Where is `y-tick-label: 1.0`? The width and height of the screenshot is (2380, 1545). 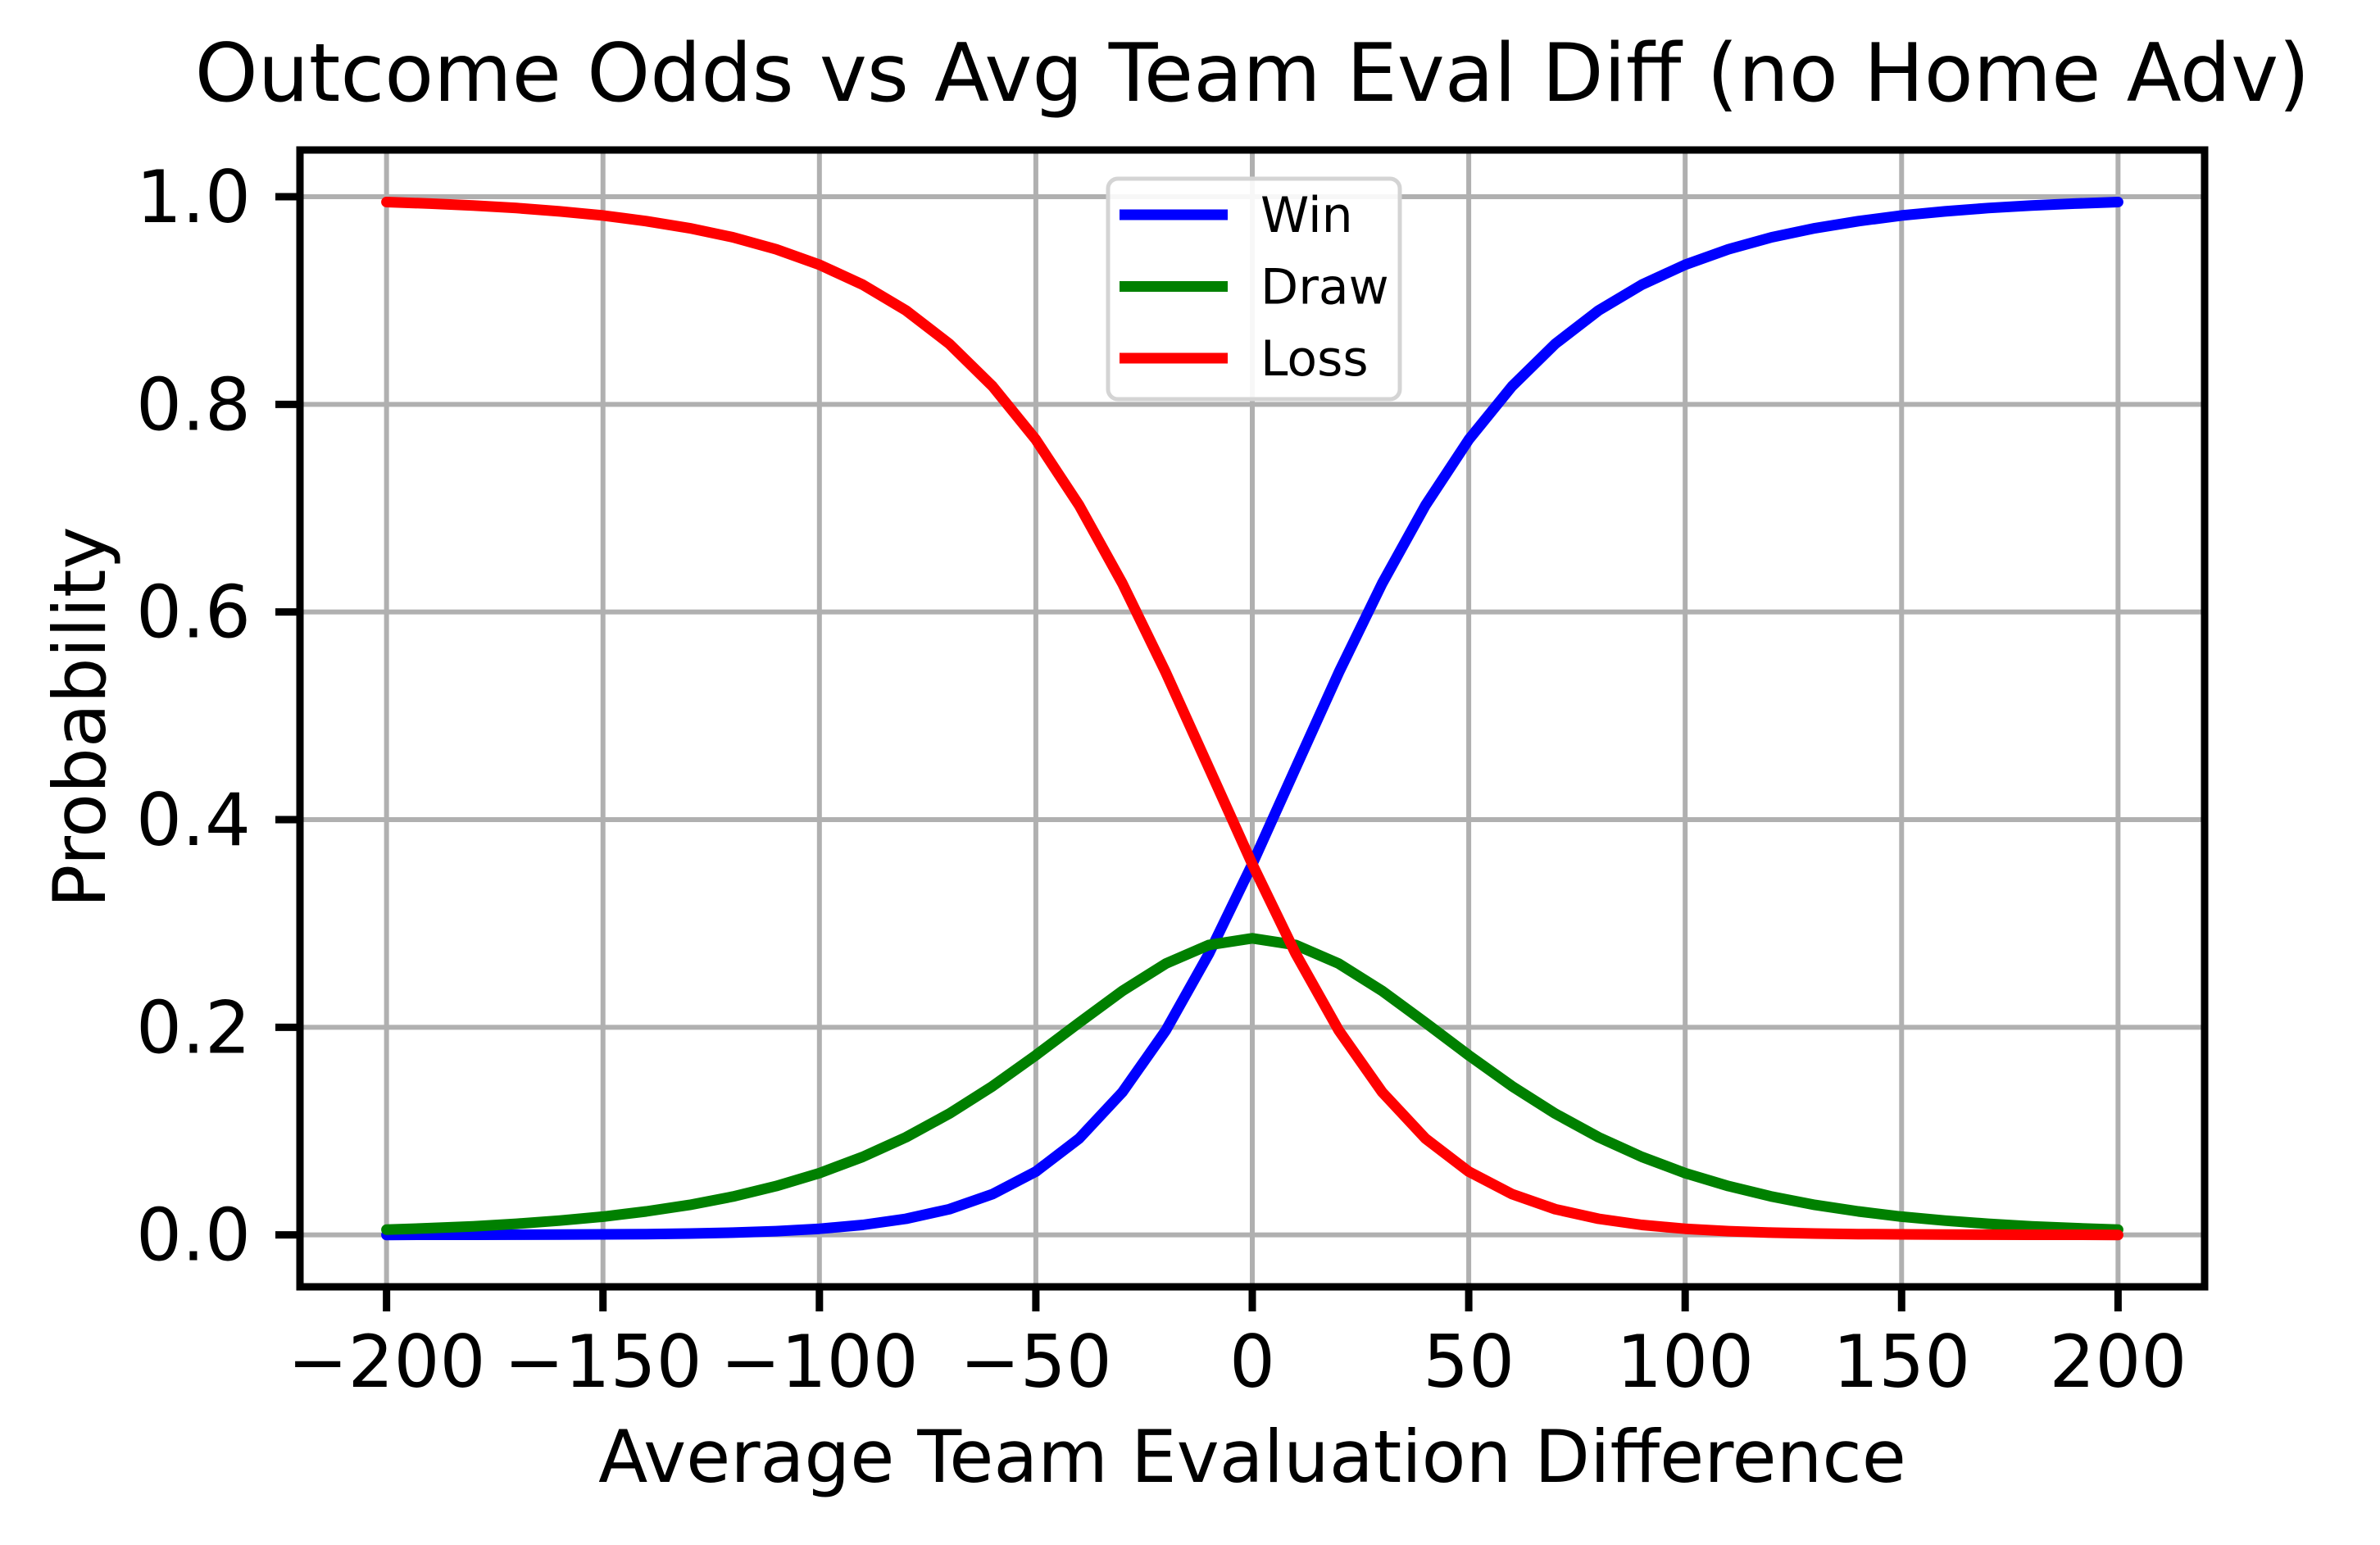 y-tick-label: 1.0 is located at coordinates (194, 197).